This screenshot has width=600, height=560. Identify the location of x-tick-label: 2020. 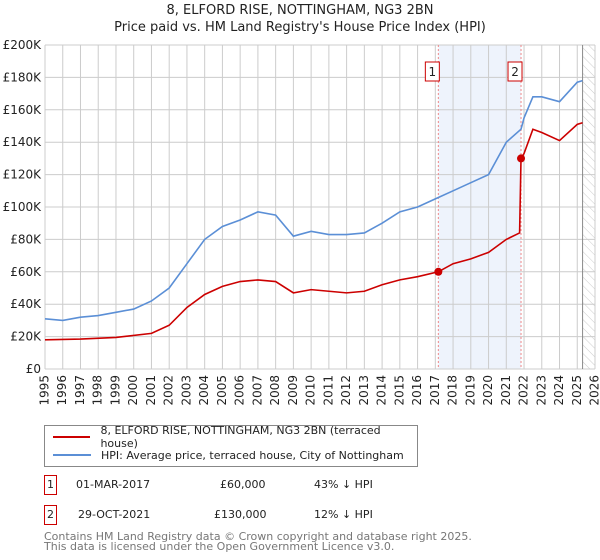
(488, 390).